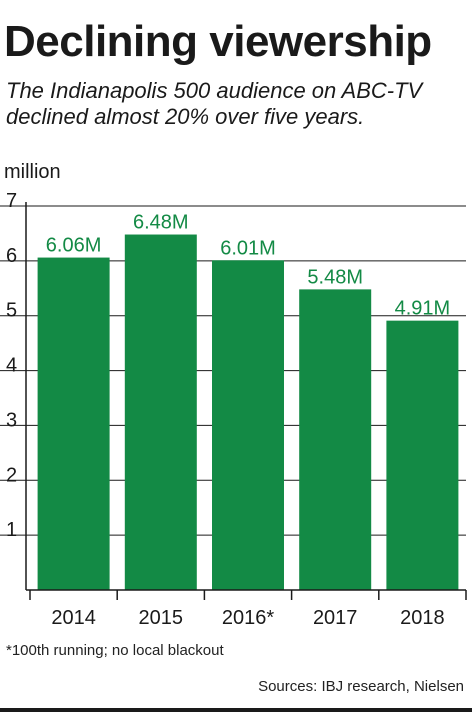 This screenshot has height=718, width=472. What do you see at coordinates (11, 256) in the screenshot?
I see `y-tick-label: 6` at bounding box center [11, 256].